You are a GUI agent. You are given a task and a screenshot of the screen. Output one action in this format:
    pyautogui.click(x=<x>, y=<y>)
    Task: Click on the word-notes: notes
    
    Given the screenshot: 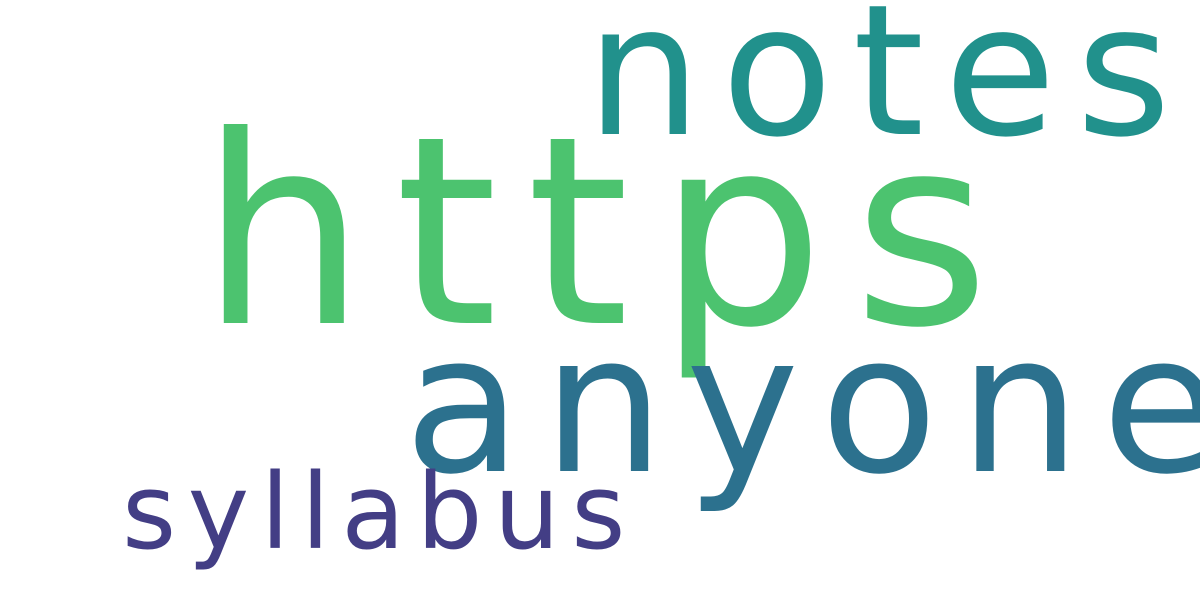 What is the action you would take?
    pyautogui.click(x=888, y=88)
    